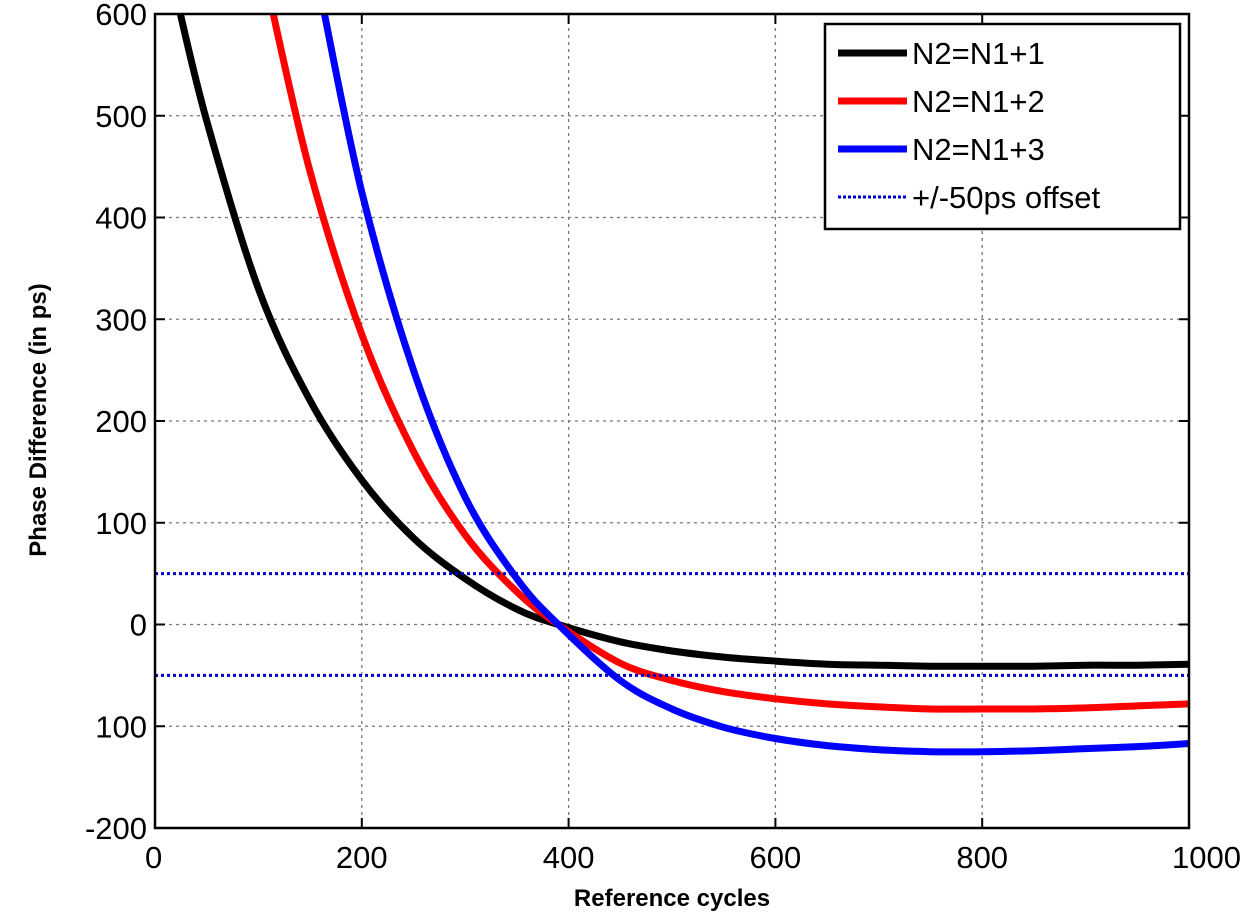  What do you see at coordinates (138, 625) in the screenshot?
I see `y-tick-label: 0` at bounding box center [138, 625].